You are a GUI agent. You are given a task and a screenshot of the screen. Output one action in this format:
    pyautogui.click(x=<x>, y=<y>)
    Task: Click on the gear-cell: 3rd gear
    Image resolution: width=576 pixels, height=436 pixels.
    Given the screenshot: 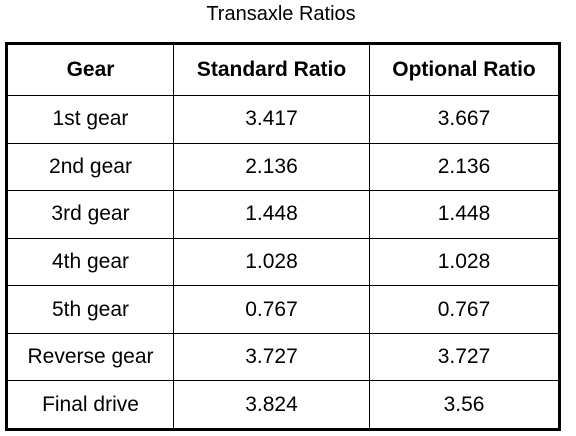 What is the action you would take?
    pyautogui.click(x=90, y=214)
    